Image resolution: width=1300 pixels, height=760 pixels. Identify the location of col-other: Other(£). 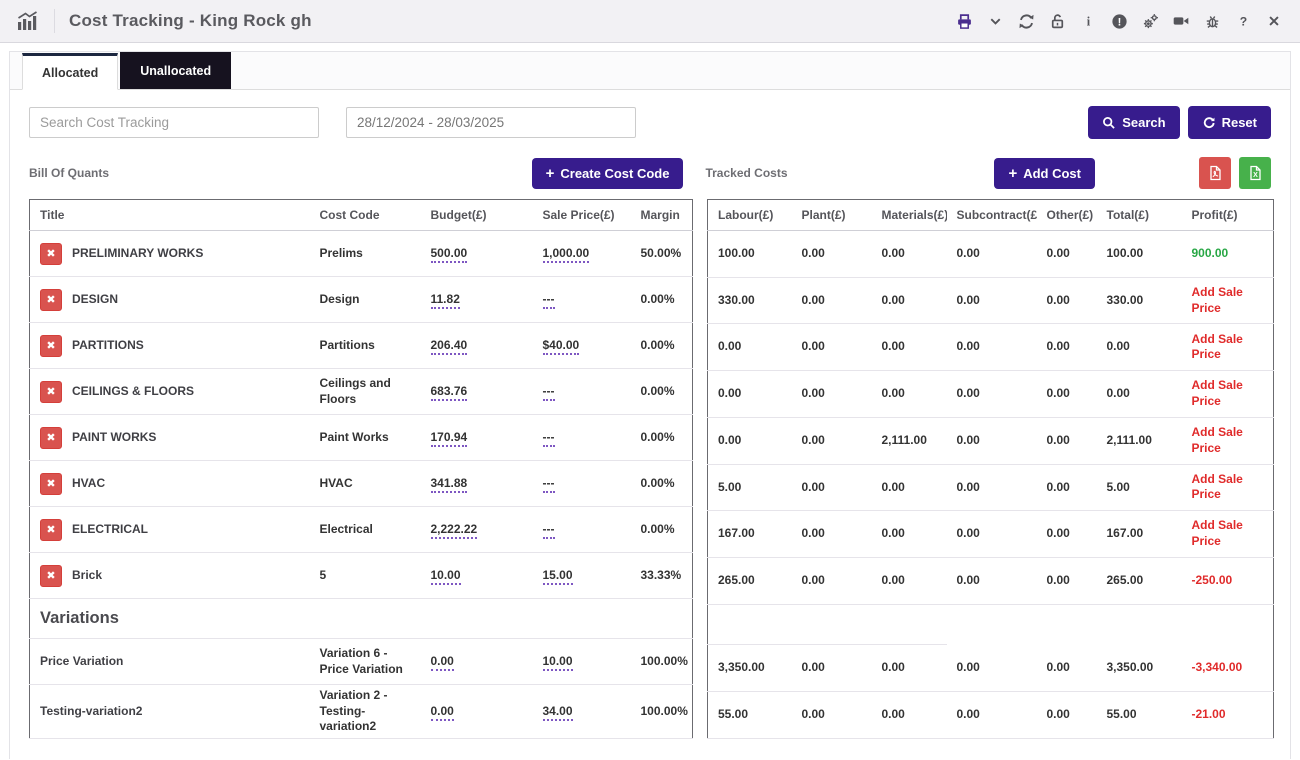
(1066, 215).